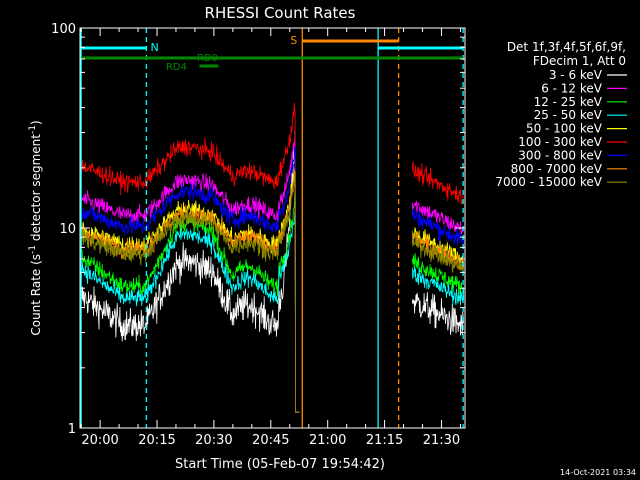 Image resolution: width=640 pixels, height=480 pixels. What do you see at coordinates (36, 122) in the screenshot?
I see `y-label-end: )` at bounding box center [36, 122].